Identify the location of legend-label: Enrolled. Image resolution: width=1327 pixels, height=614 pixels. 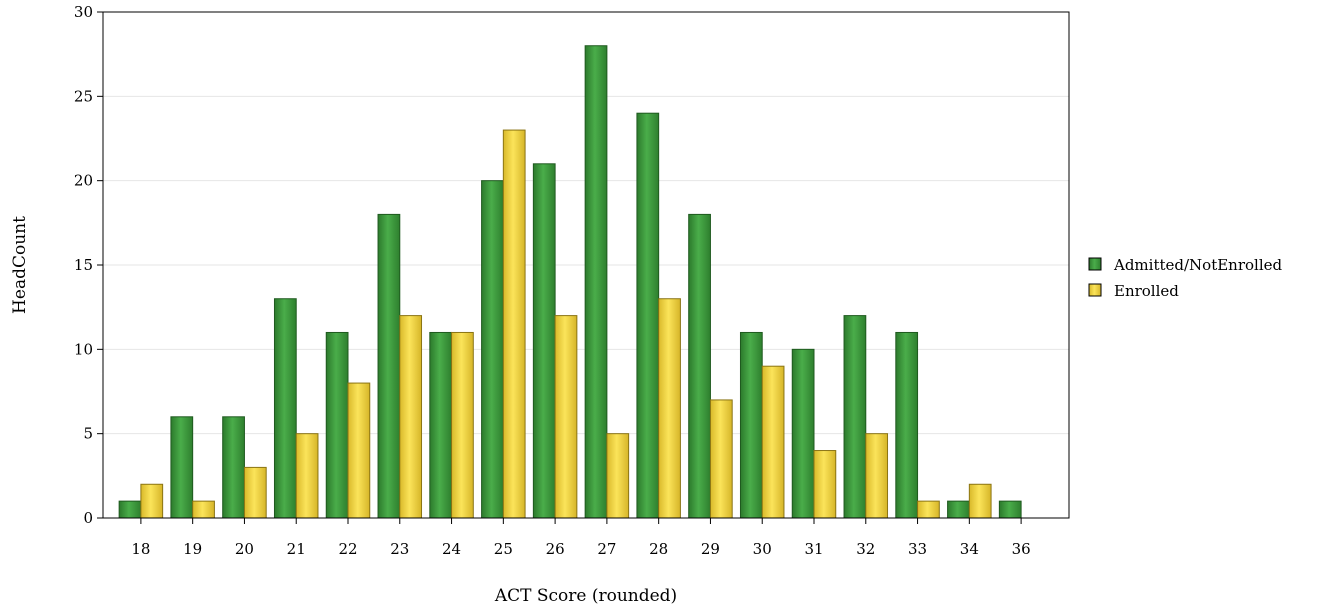
(1146, 291).